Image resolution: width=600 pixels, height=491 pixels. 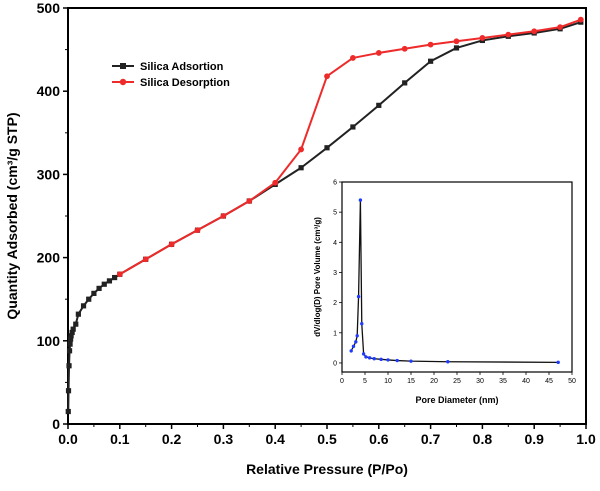 What do you see at coordinates (335, 213) in the screenshot?
I see `inset-y-tick-label: 5` at bounding box center [335, 213].